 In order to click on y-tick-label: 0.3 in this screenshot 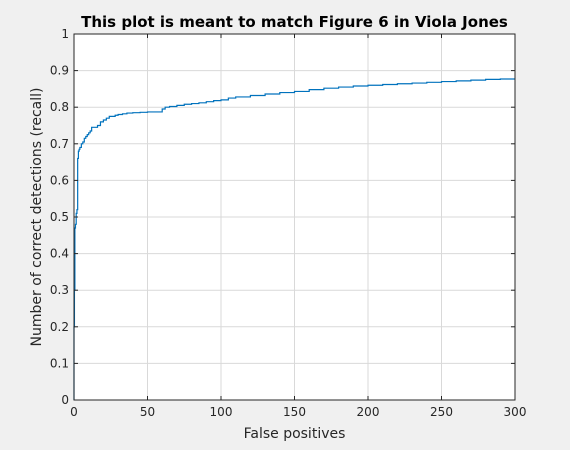, I will do `click(59, 290)`.